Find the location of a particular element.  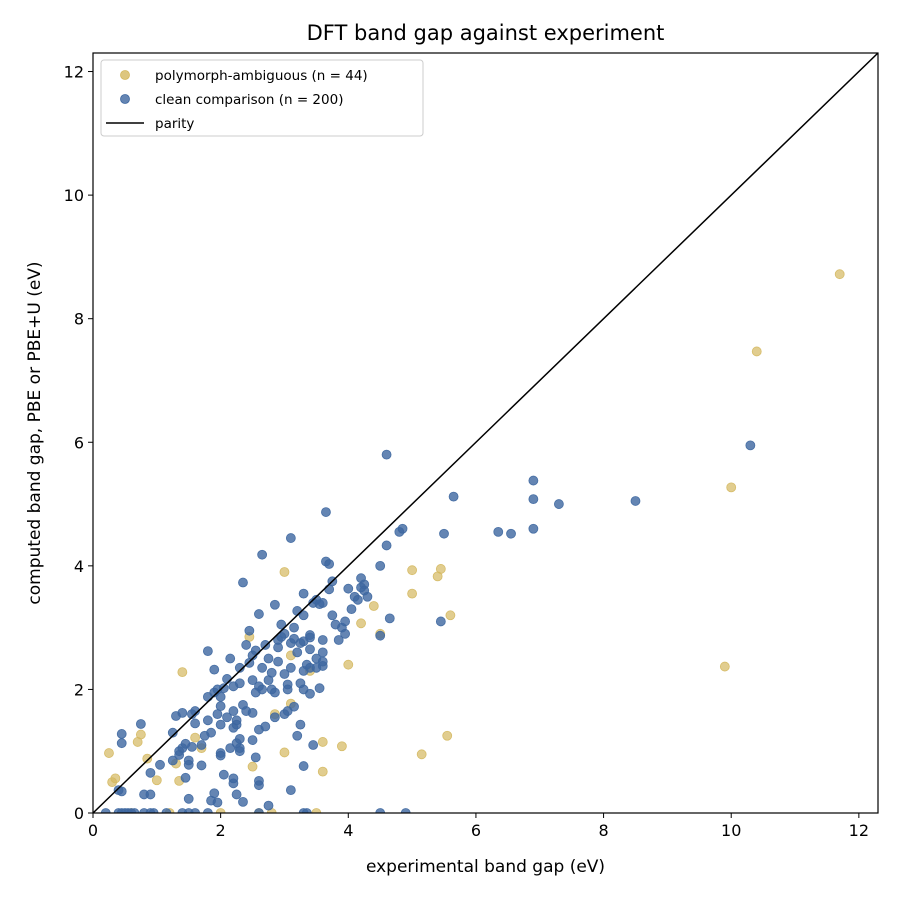

x-tick-label: 2 is located at coordinates (221, 830).